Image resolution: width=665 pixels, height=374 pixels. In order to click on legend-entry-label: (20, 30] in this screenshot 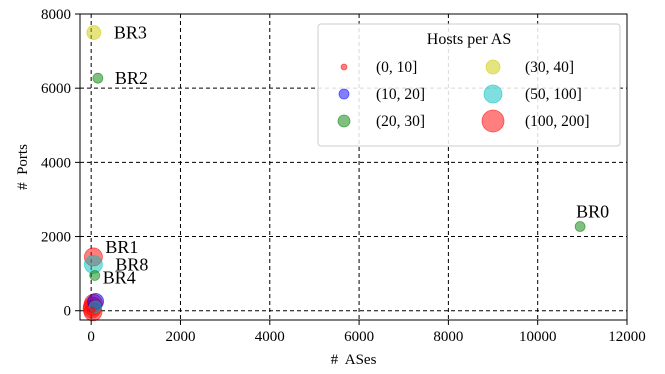, I will do `click(400, 121)`.